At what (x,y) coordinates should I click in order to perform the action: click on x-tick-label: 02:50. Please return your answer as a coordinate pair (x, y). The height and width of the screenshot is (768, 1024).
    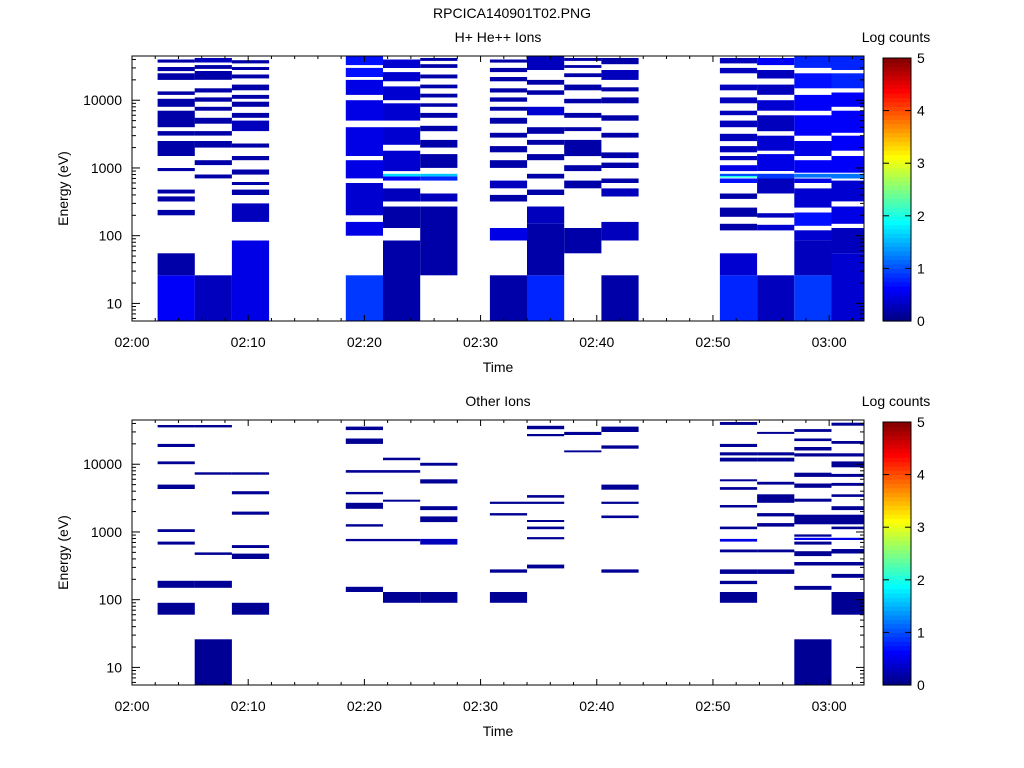
    Looking at the image, I should click on (712, 342).